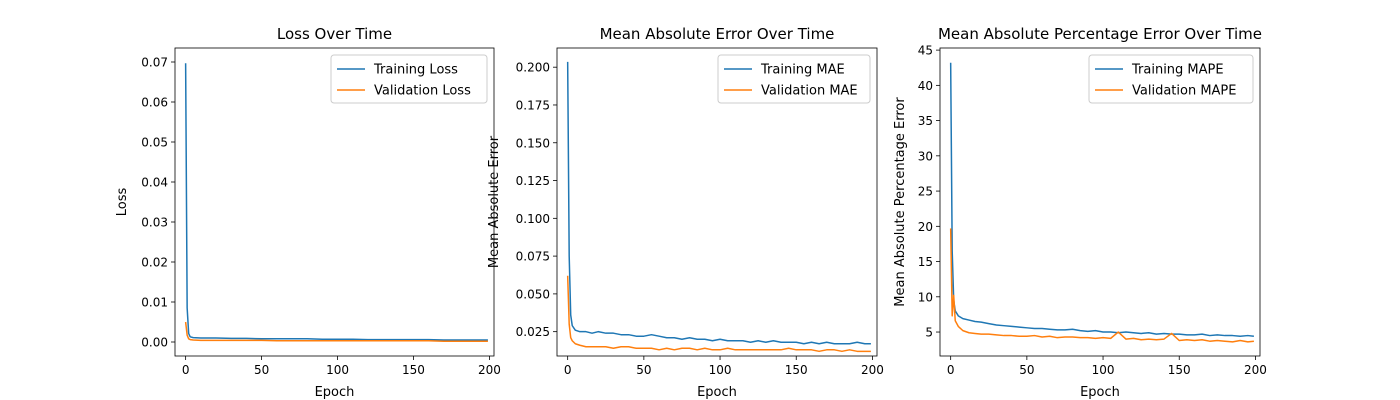 Image resolution: width=1400 pixels, height=400 pixels. What do you see at coordinates (154, 223) in the screenshot?
I see `y-tick-label: 0.03` at bounding box center [154, 223].